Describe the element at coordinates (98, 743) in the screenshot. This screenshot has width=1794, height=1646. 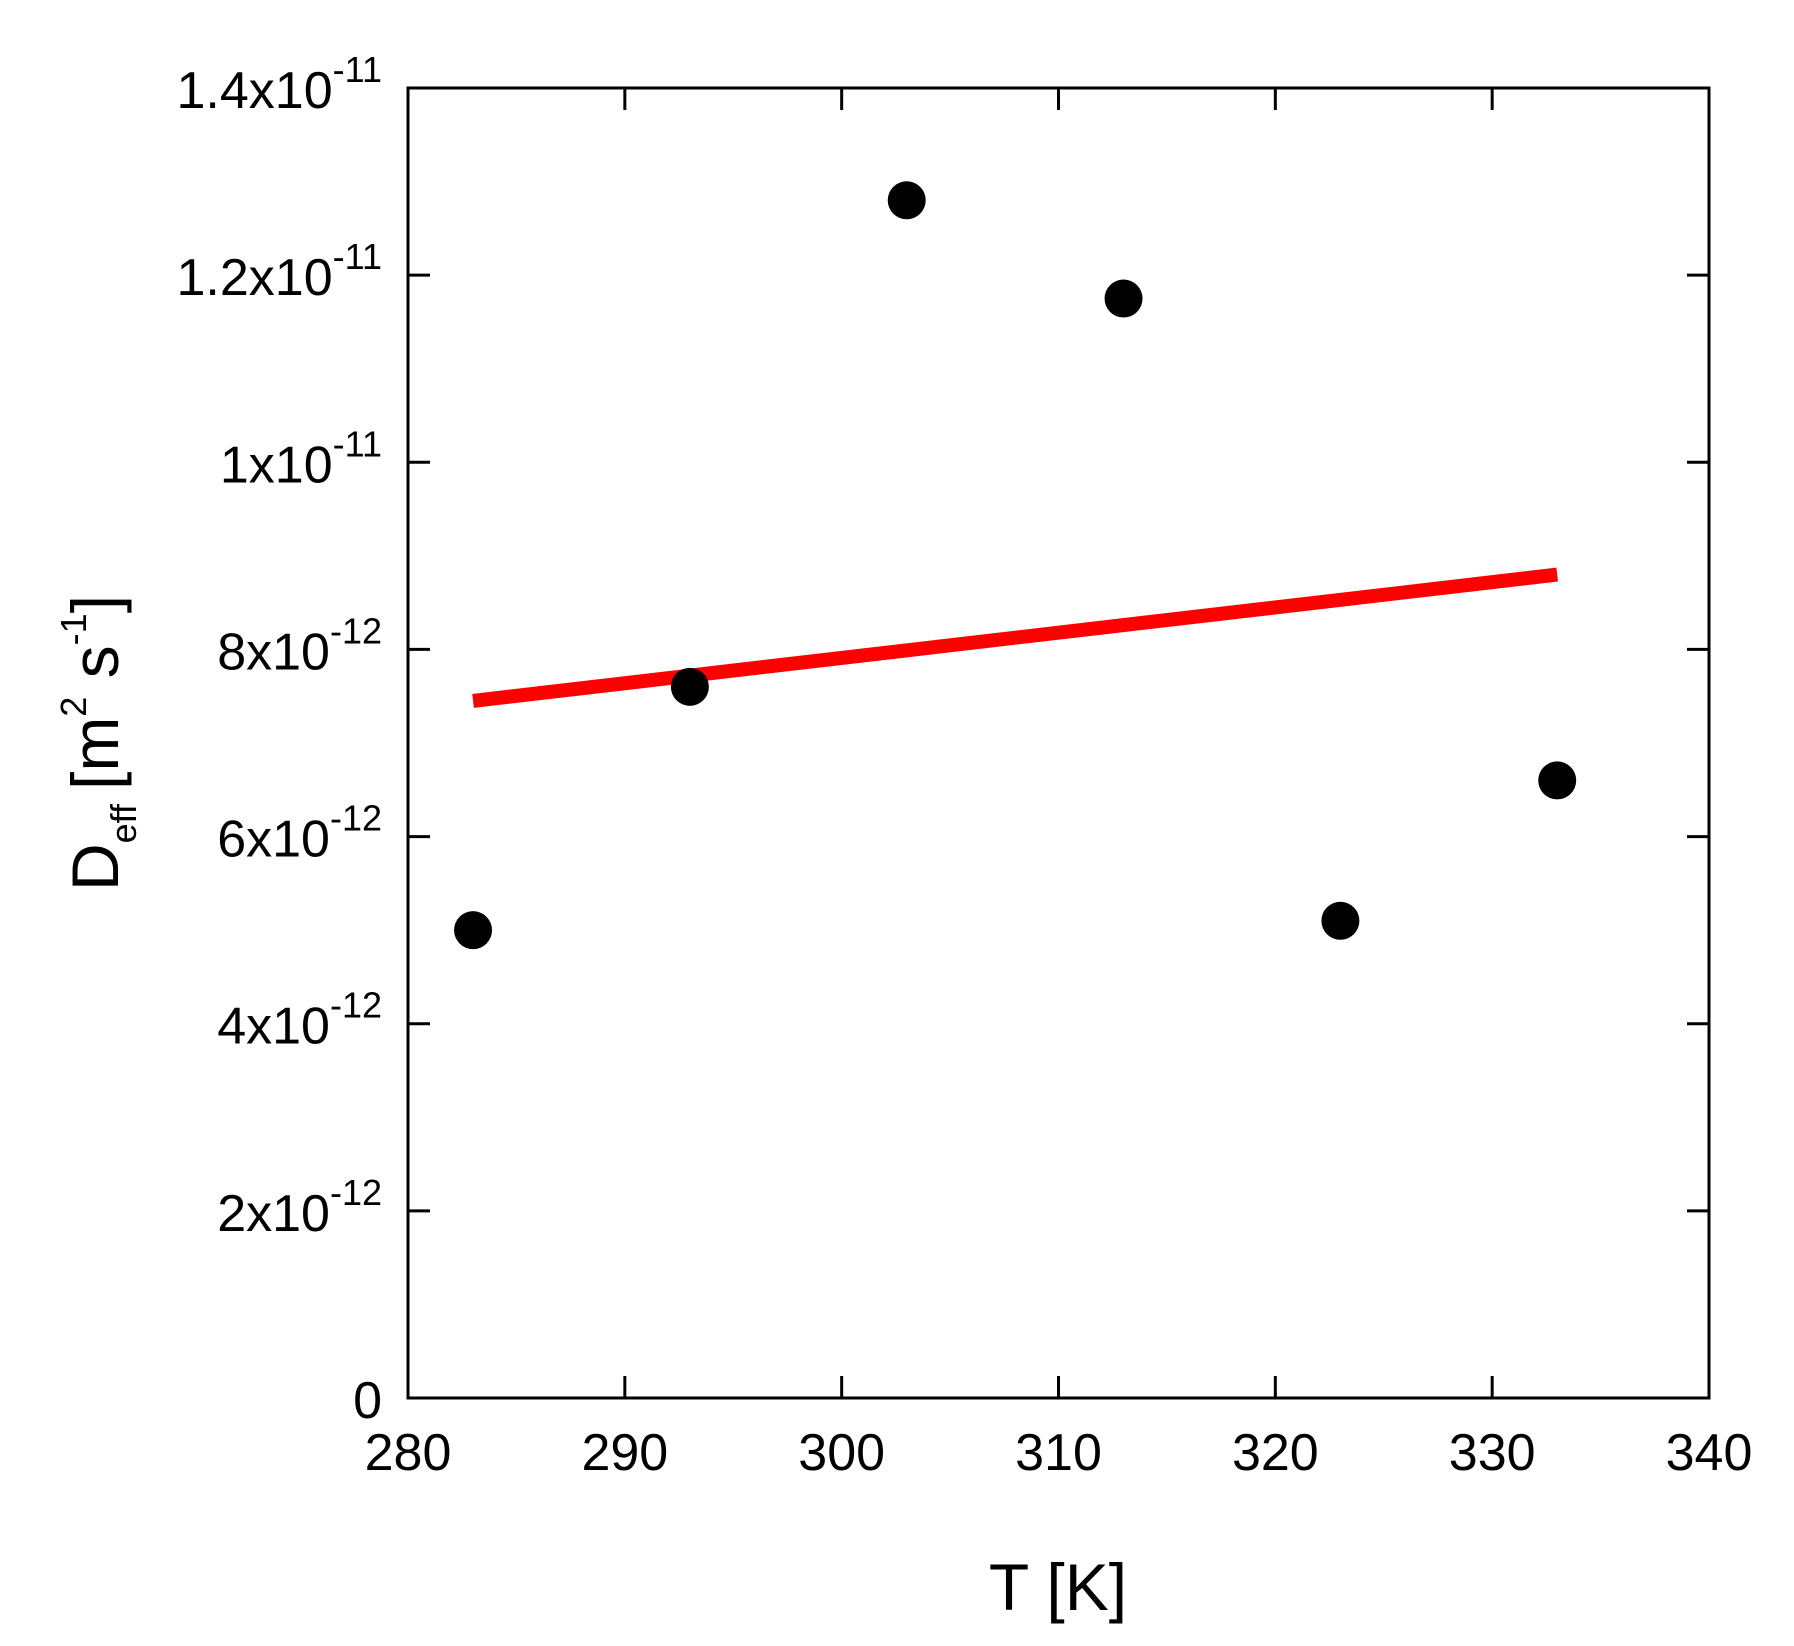
I see `y-axis-title: Deff[m2 s-1]` at that location.